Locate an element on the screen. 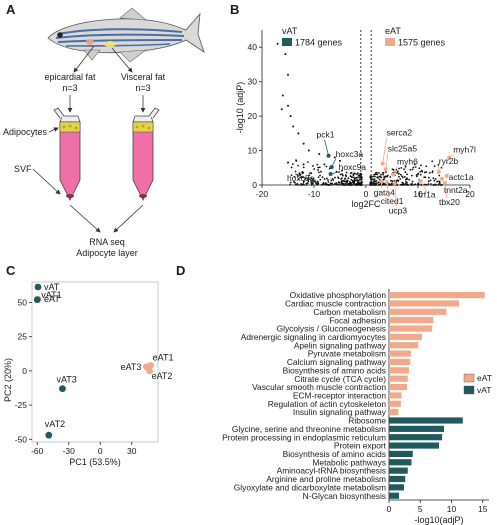  sample-point is located at coordinates (49, 435).